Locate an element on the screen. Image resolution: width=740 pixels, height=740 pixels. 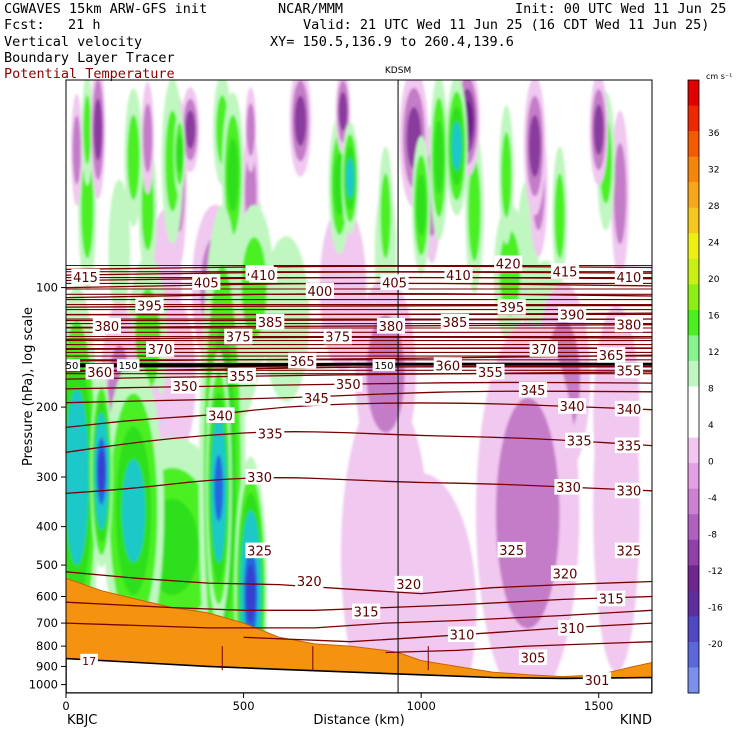
header-fcst-value: 21 h is located at coordinates (84, 25).